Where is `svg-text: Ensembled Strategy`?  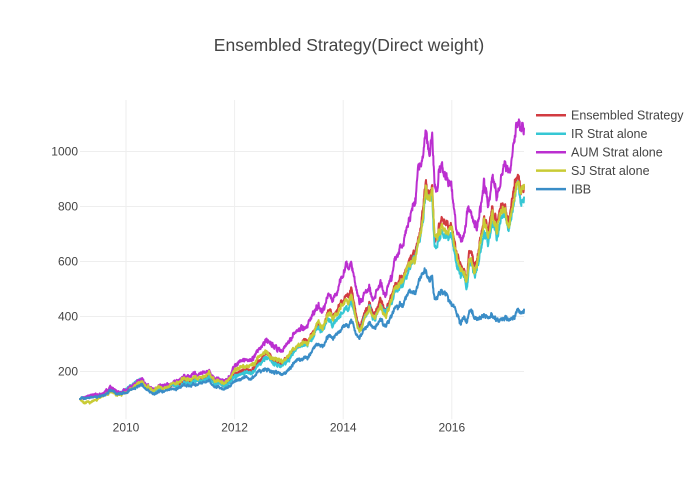
svg-text: Ensembled Strategy is located at coordinates (627, 116).